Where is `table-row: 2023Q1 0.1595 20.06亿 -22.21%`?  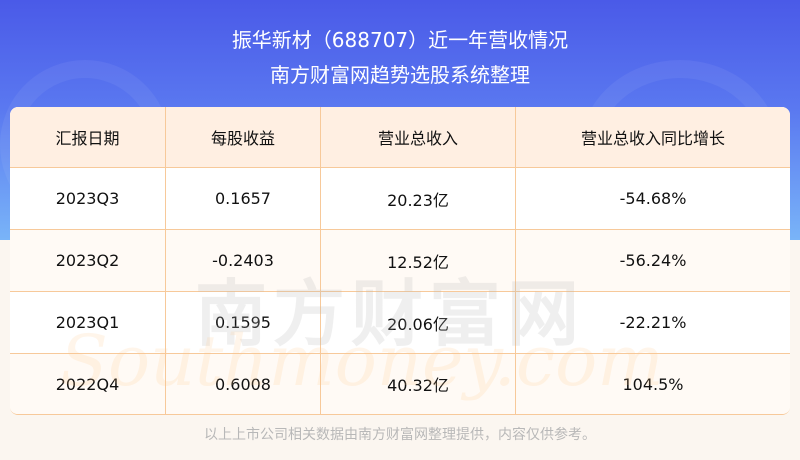 table-row: 2023Q1 0.1595 20.06亿 -22.21% is located at coordinates (400, 323).